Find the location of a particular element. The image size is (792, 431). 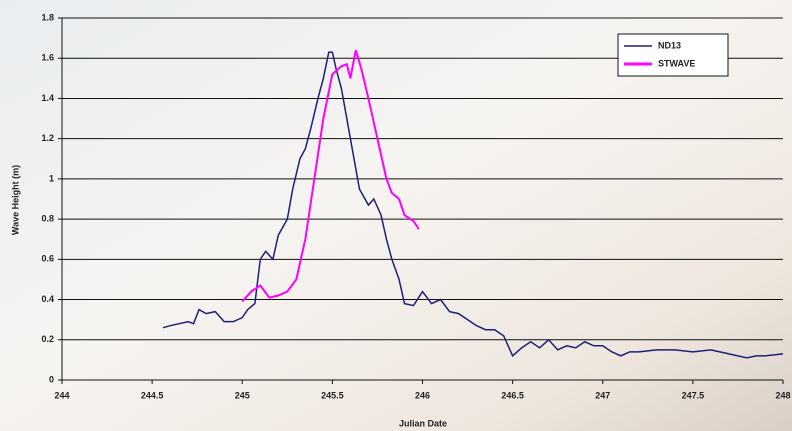

y-tick-label: 0.6 is located at coordinates (47, 259).